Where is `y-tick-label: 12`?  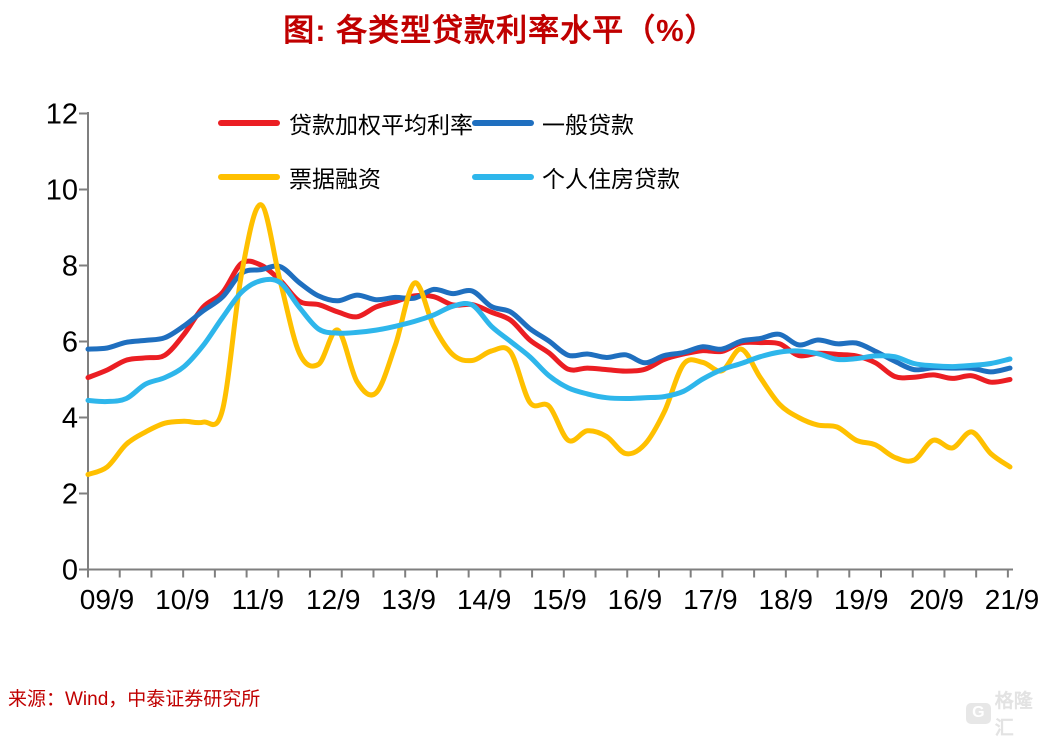 y-tick-label: 12 is located at coordinates (62, 115).